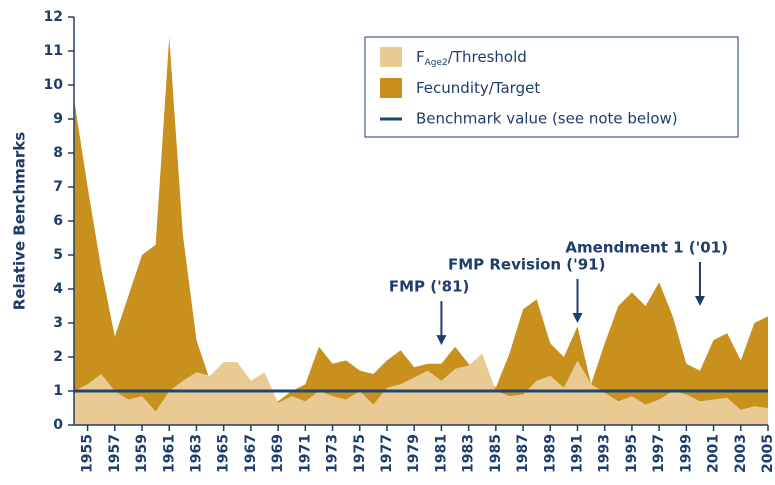 This screenshot has width=775, height=485. I want to click on legend-label-part: /Threshold, so click(487, 57).